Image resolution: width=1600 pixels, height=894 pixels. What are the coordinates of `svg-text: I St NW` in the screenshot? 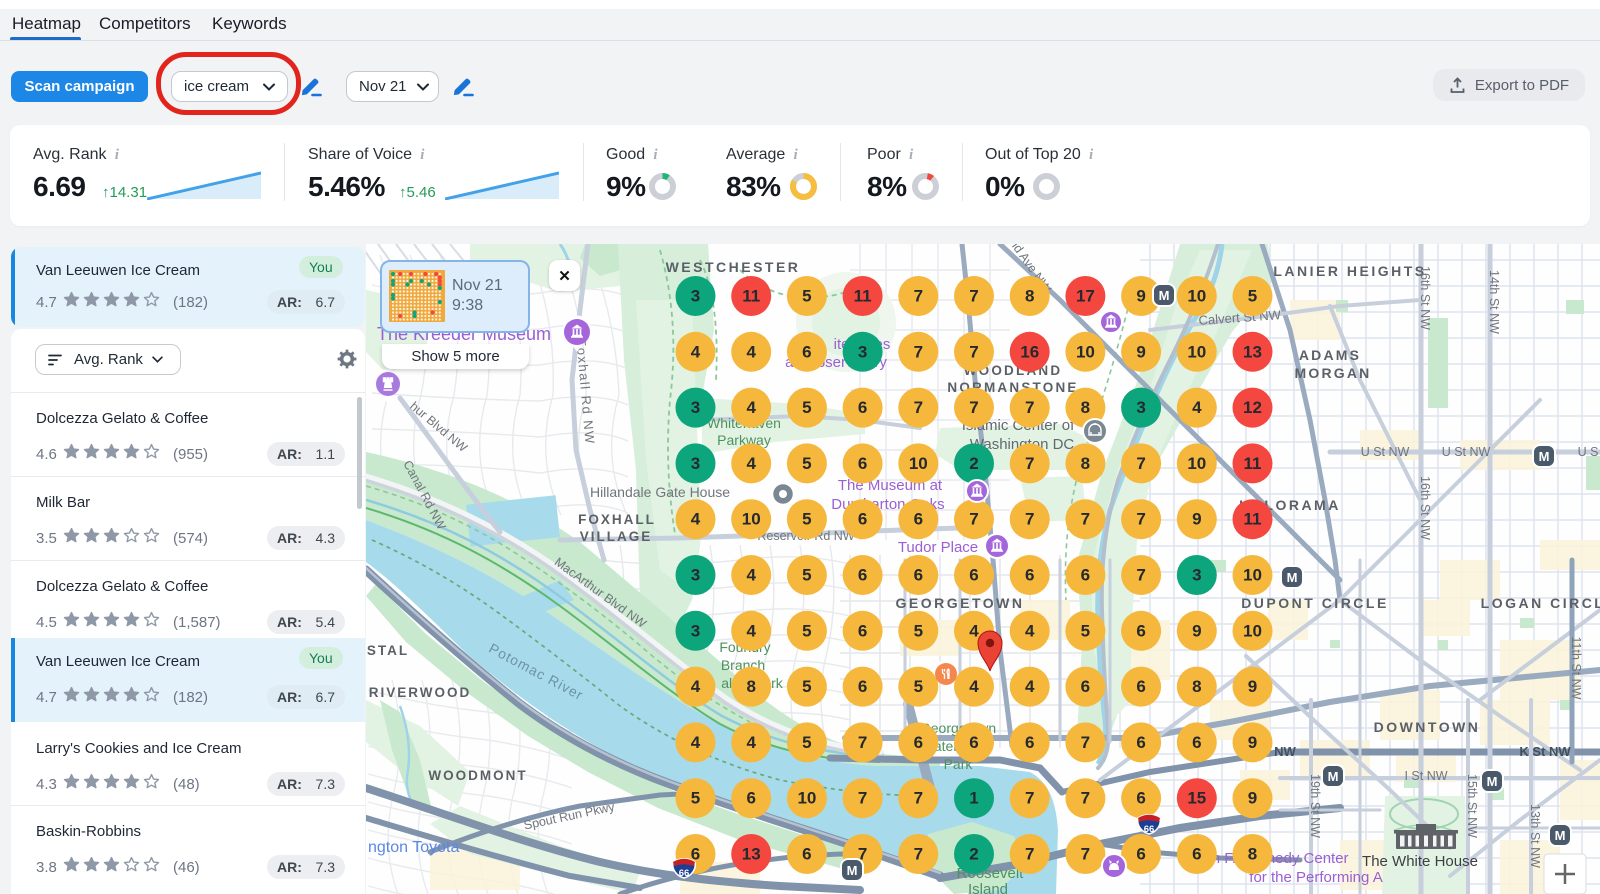 It's located at (1425, 776).